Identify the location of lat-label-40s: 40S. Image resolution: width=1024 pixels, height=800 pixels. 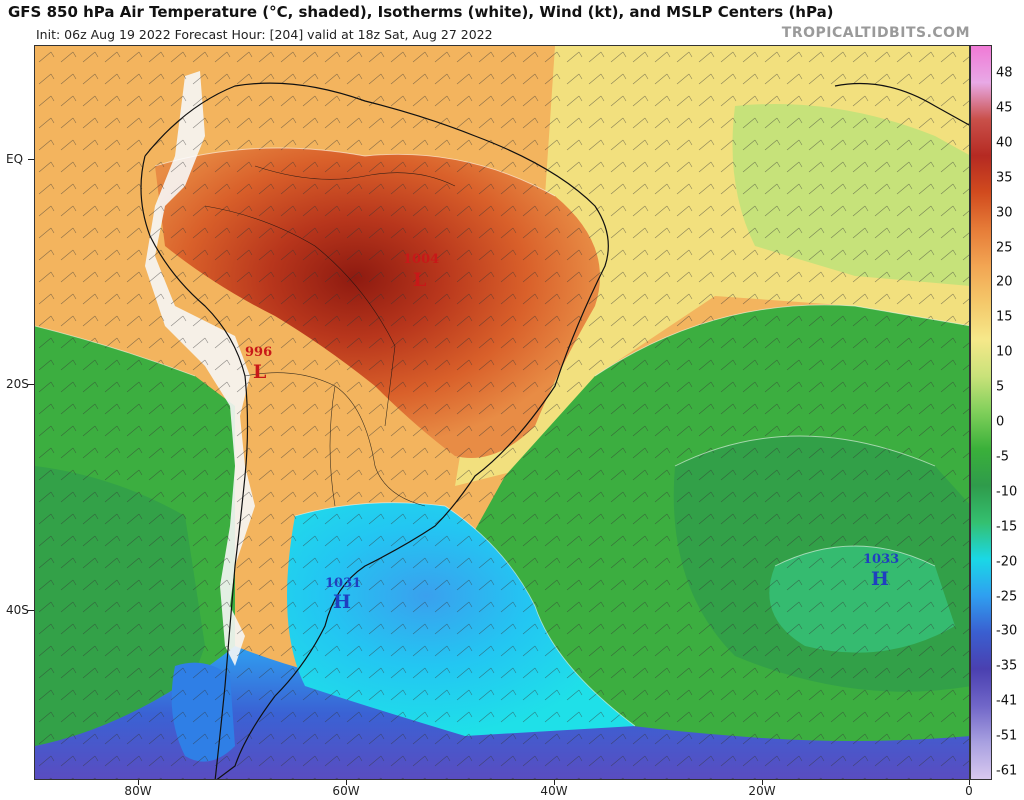
(17, 610).